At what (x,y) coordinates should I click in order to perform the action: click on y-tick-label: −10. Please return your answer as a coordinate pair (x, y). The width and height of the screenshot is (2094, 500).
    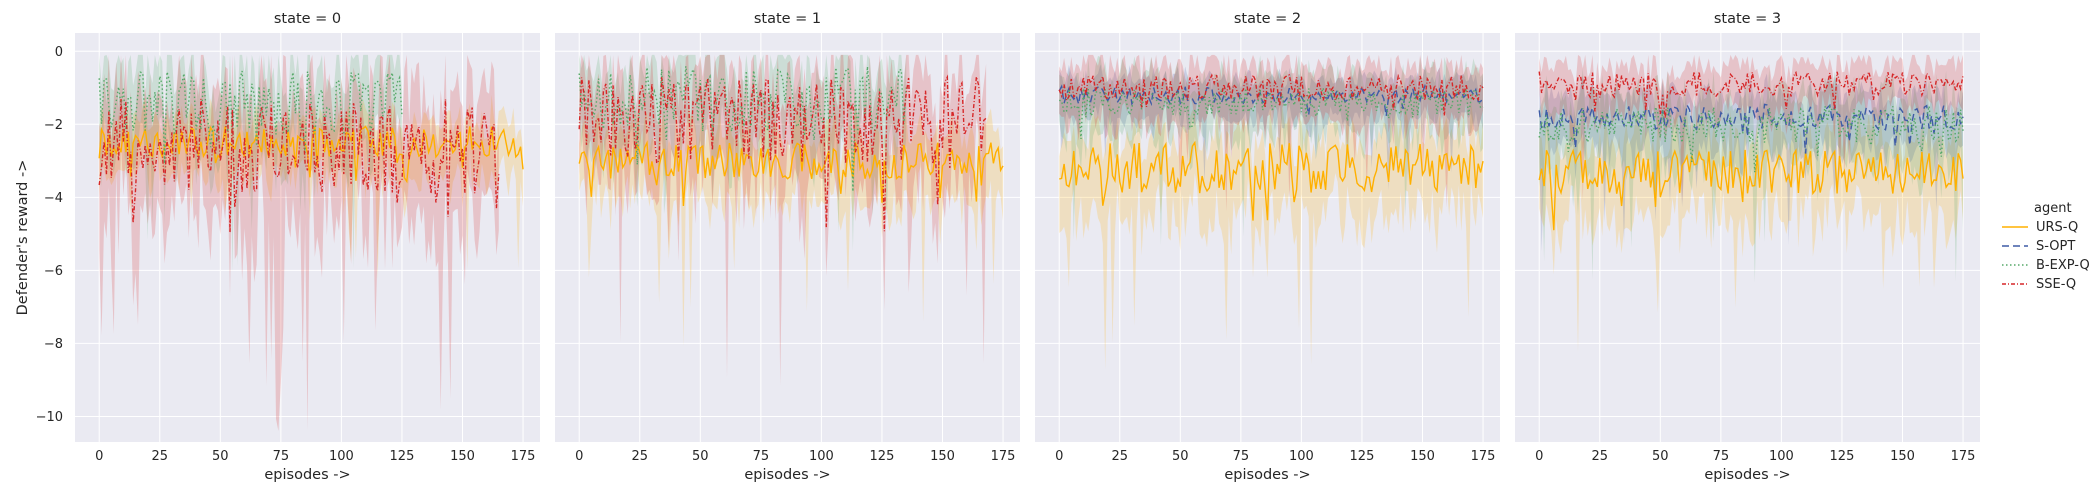
    Looking at the image, I should click on (49, 417).